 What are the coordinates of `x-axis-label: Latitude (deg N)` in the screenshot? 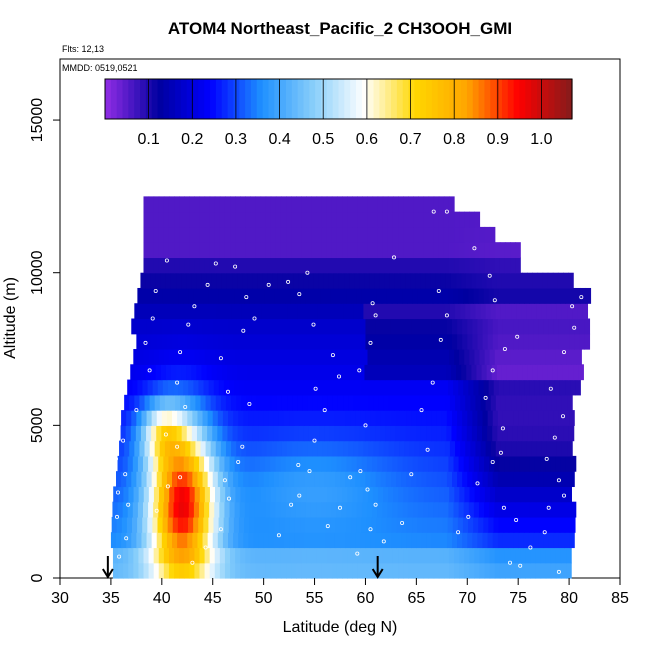 It's located at (340, 627).